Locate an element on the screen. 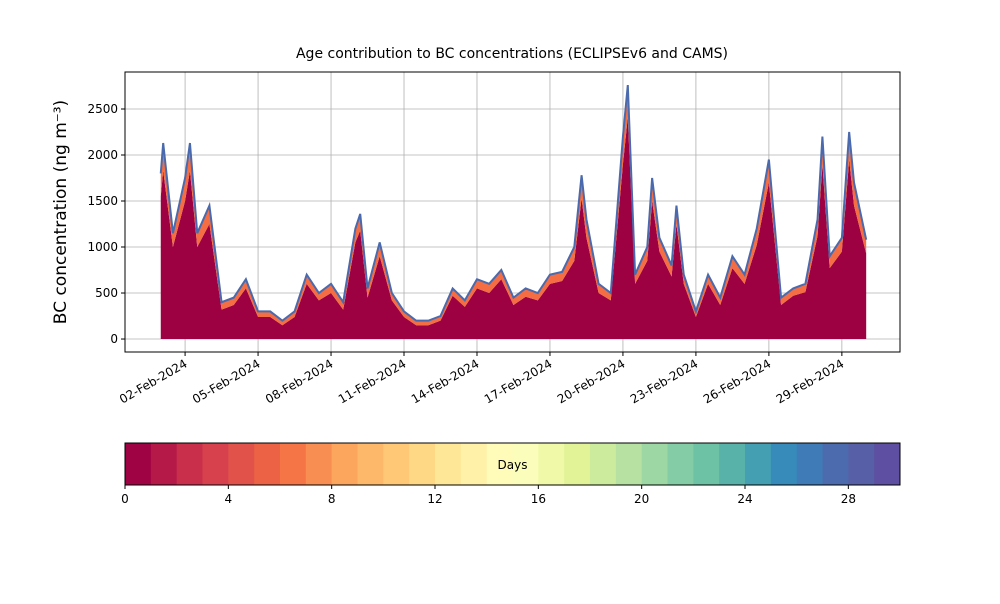 The width and height of the screenshot is (1000, 604). x-tick-label: 17-Feb-2024 is located at coordinates (518, 381).